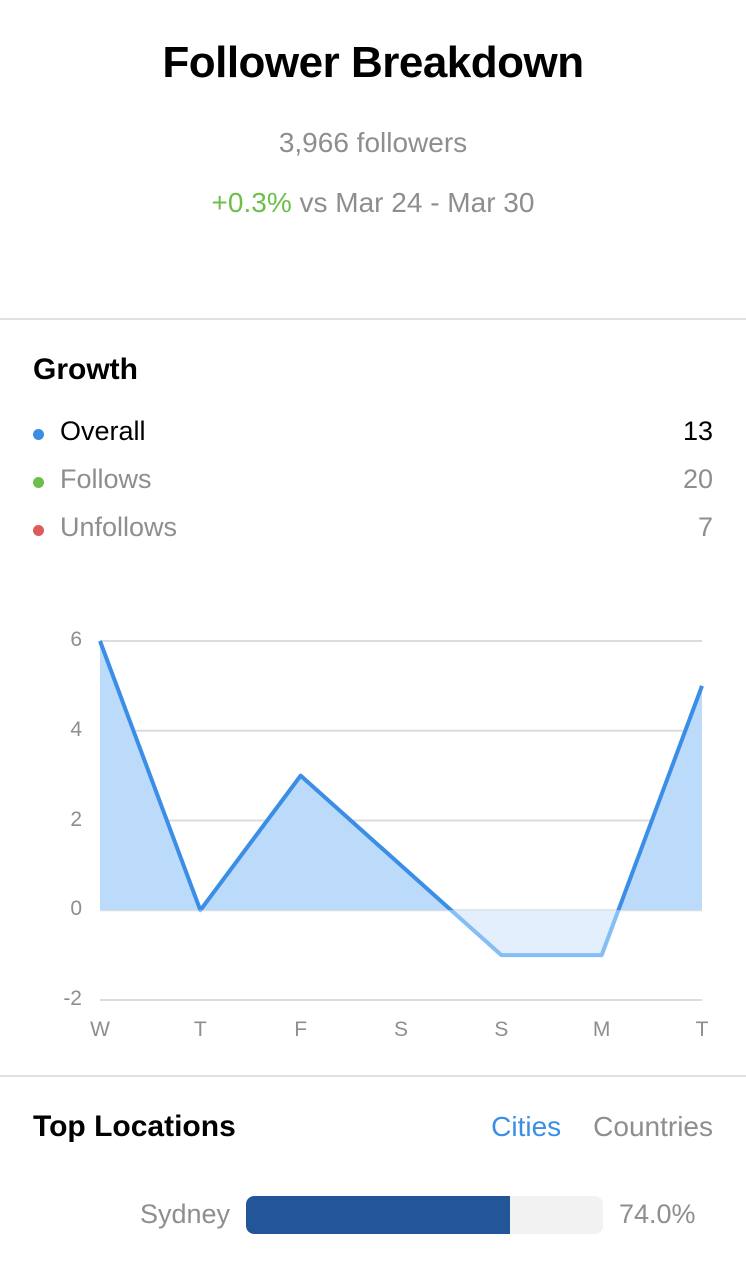  I want to click on blue-dot-icon, so click(38, 434).